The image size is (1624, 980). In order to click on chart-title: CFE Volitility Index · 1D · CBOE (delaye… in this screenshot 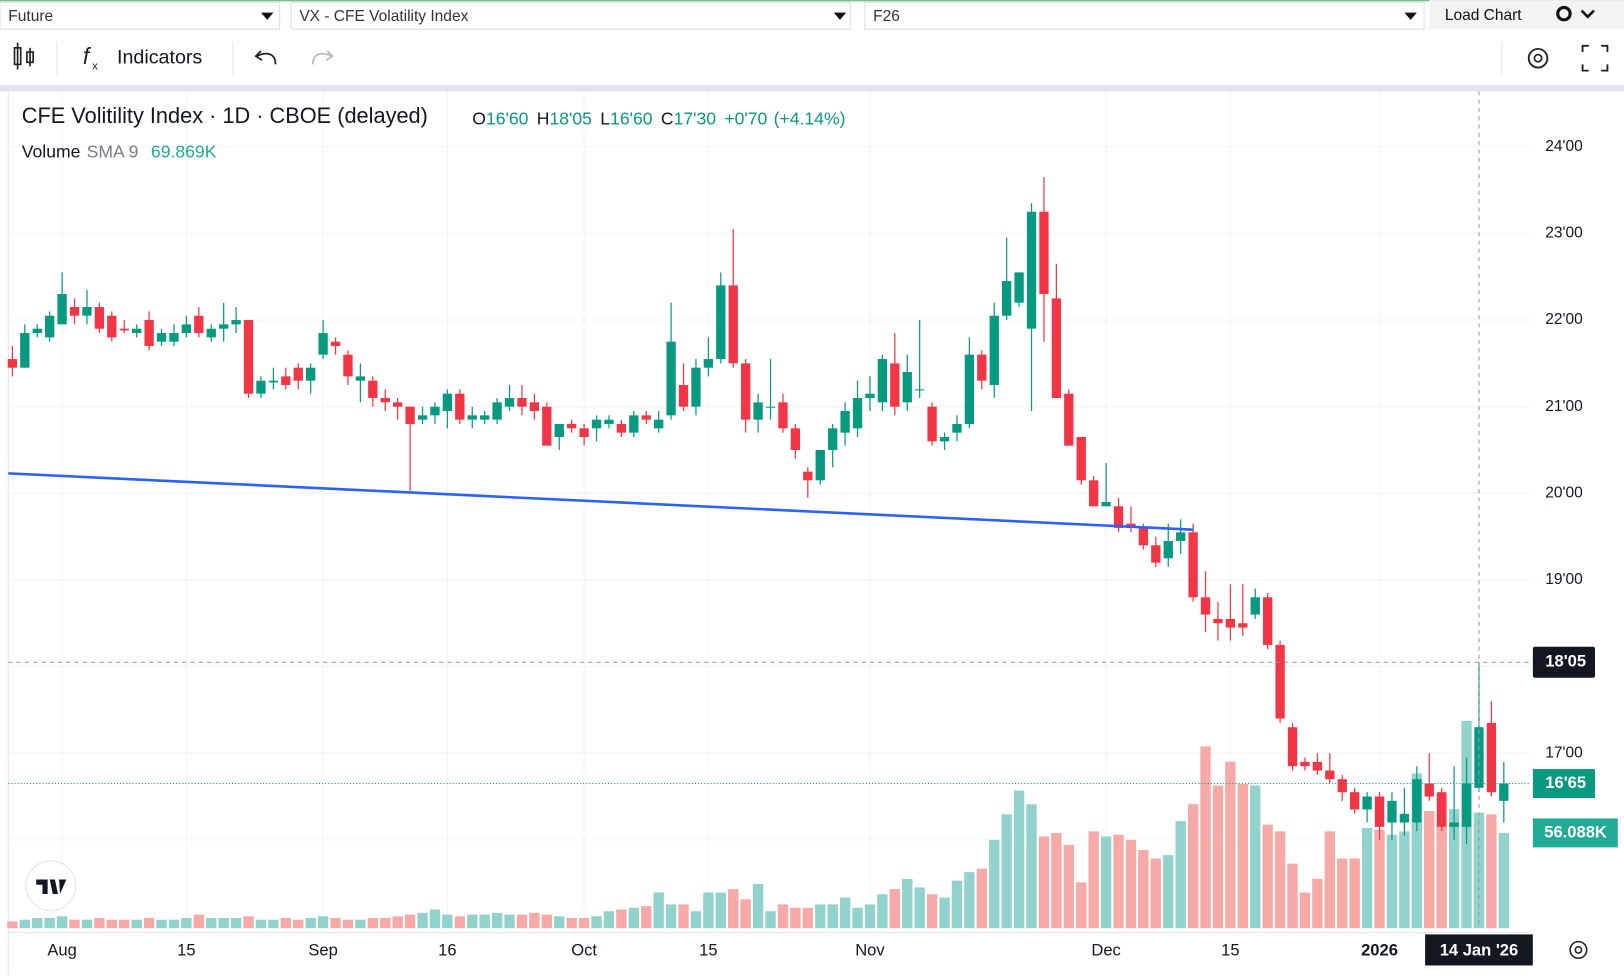, I will do `click(225, 115)`.